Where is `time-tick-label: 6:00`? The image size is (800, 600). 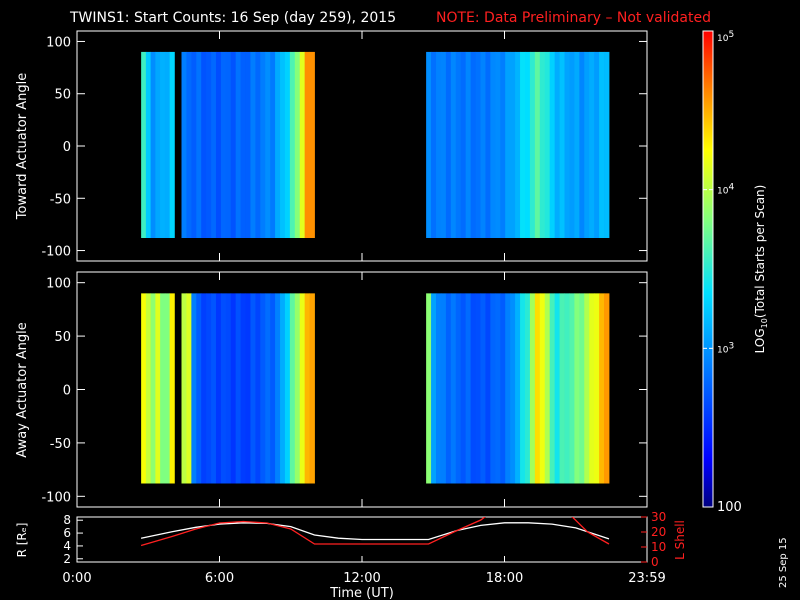
time-tick-label: 6:00 is located at coordinates (219, 578).